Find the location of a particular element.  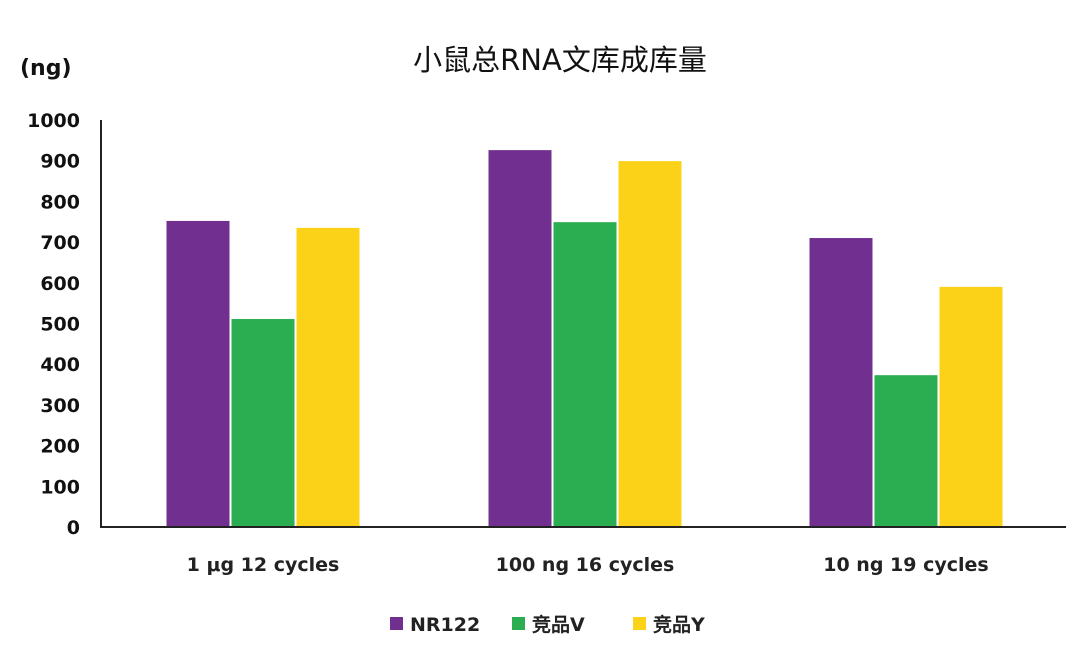

y-tick-label: 100 is located at coordinates (60, 487).